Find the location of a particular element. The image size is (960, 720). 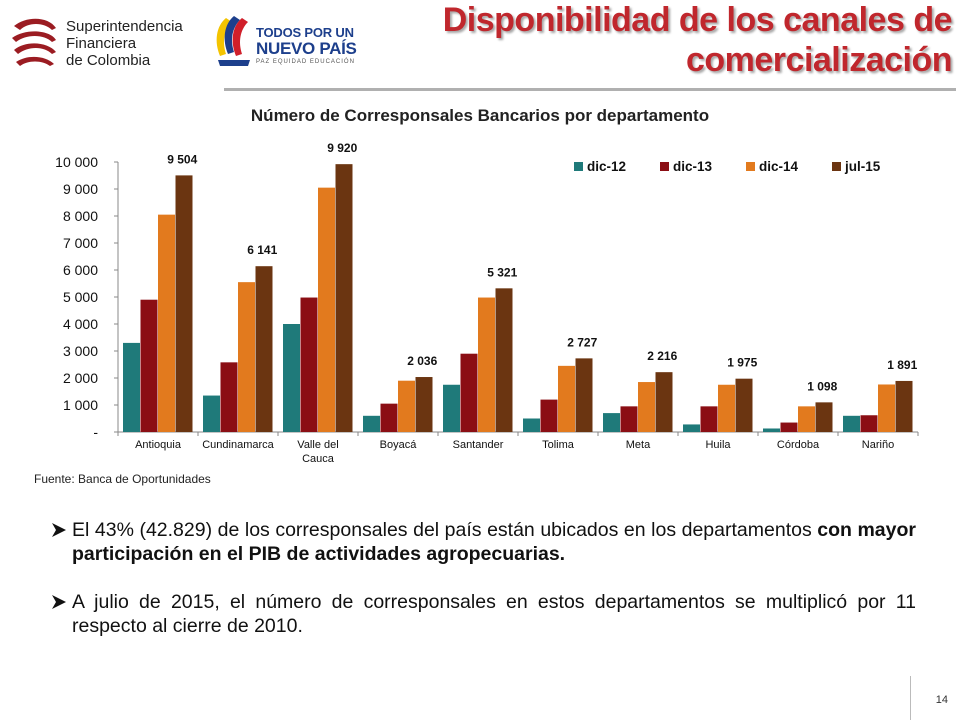

y-tick-label: 8 000 is located at coordinates (80, 216).